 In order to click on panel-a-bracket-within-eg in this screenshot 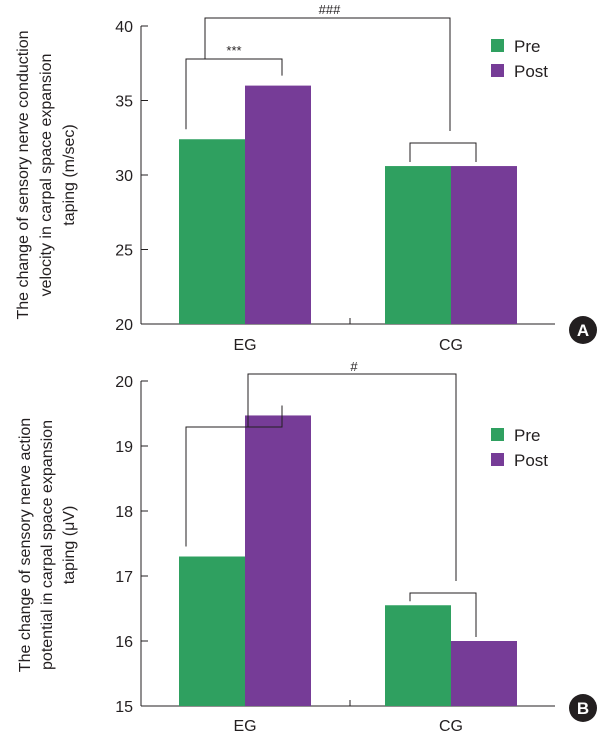, I will do `click(234, 94)`.